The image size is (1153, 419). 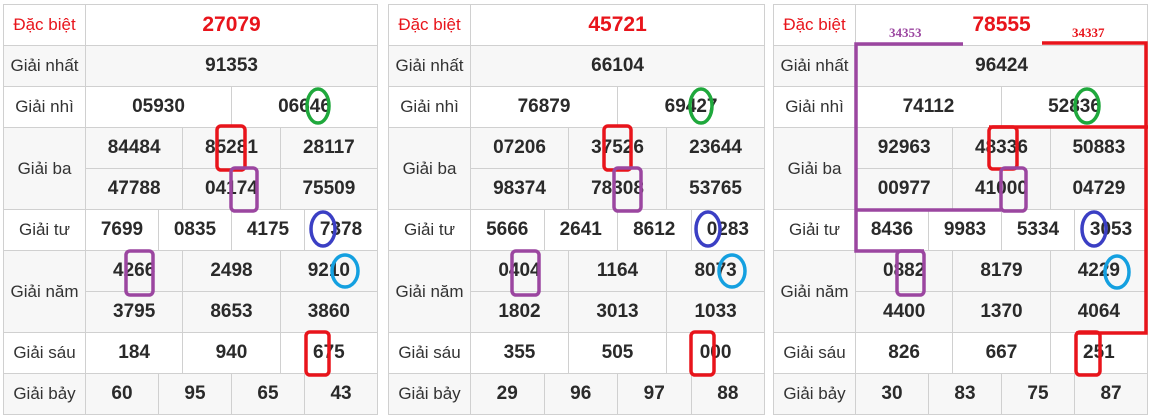 I want to click on prize-row: 3795 8653 3860, so click(x=191, y=312).